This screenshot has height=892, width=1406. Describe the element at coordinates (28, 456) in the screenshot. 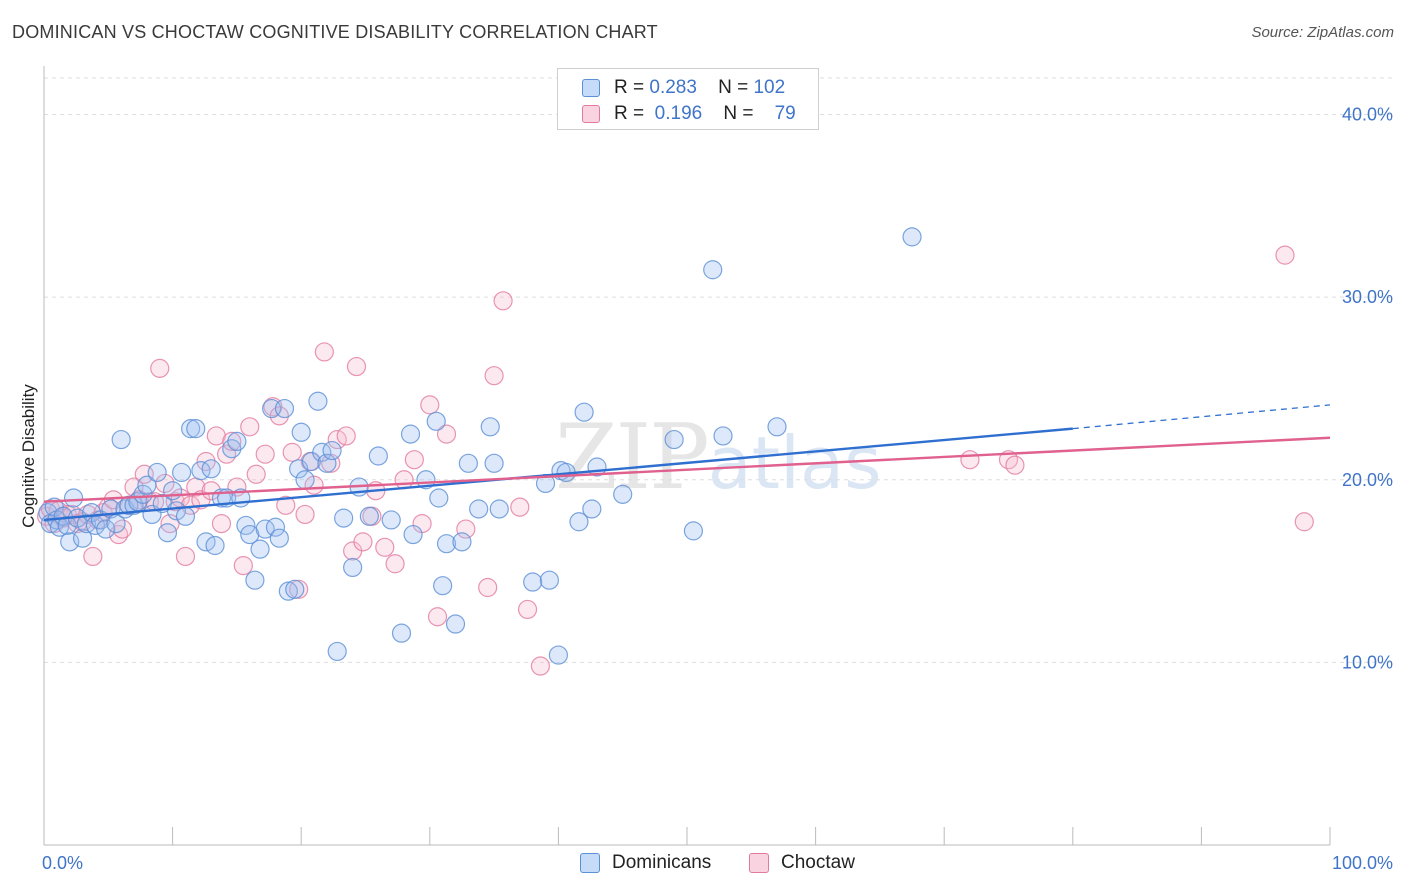

I see `y-axis-label: Cognitive Disability` at that location.